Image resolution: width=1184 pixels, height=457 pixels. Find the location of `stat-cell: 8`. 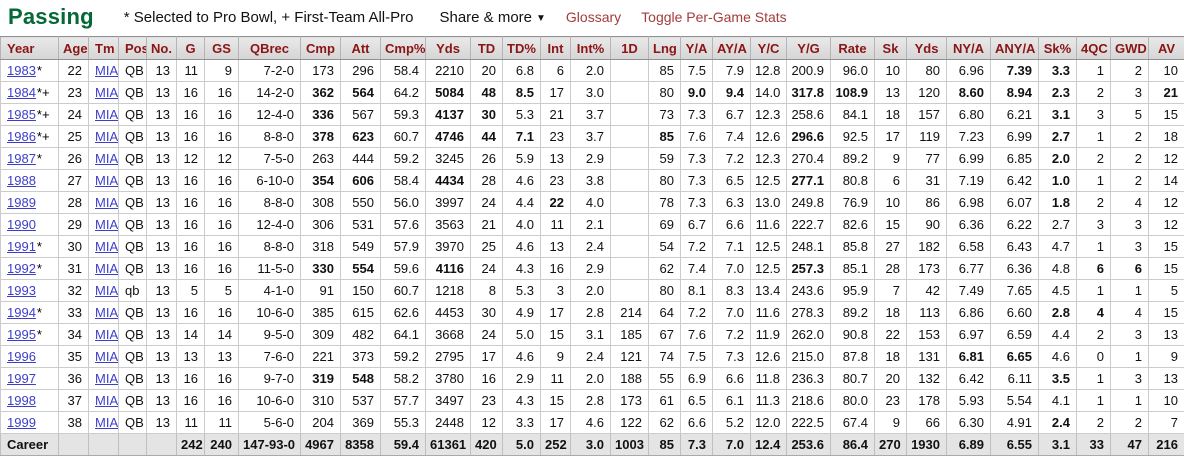

stat-cell: 8 is located at coordinates (486, 290).